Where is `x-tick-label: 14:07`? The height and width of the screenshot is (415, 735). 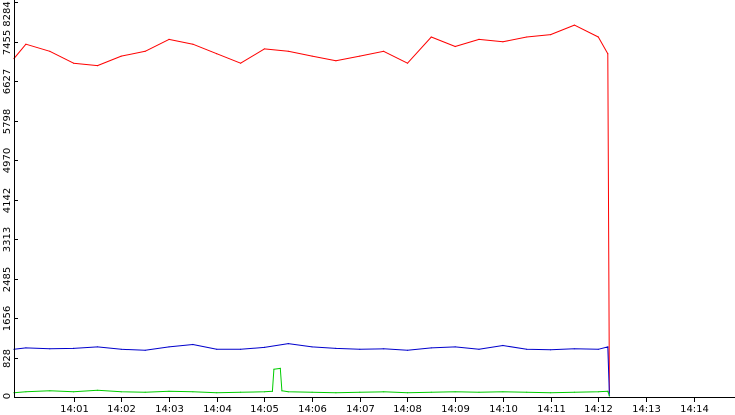
x-tick-label: 14:07 is located at coordinates (360, 409).